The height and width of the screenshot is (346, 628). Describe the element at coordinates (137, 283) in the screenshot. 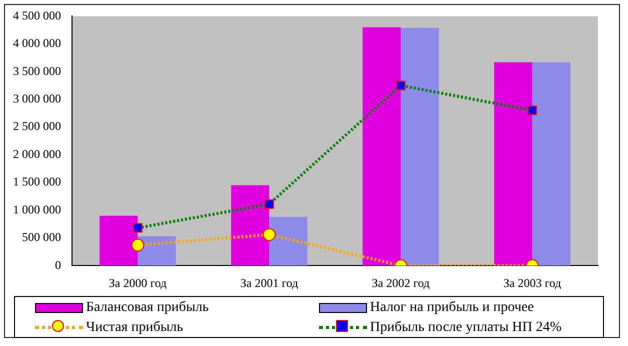

I see `x-tick-label: За 2000 год` at that location.